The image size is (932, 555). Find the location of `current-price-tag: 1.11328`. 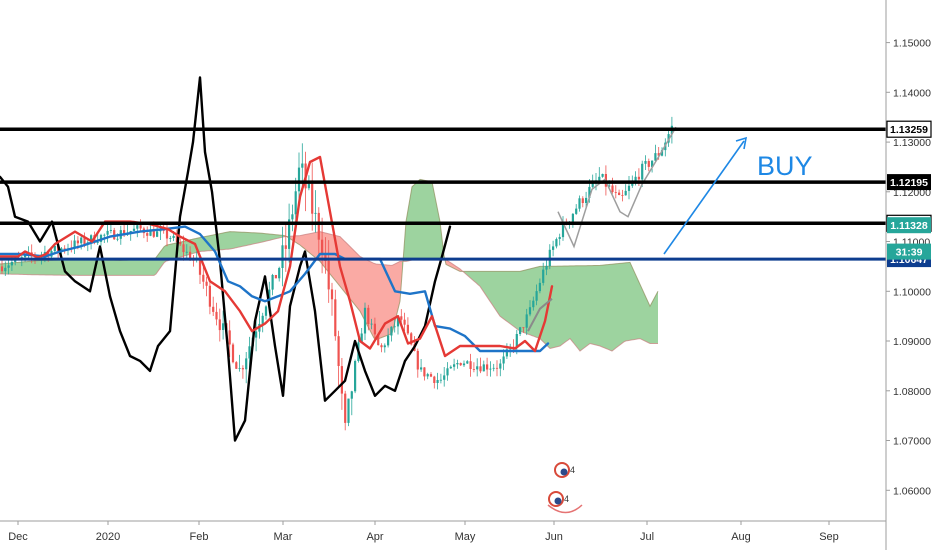

current-price-tag: 1.11328 is located at coordinates (909, 225).